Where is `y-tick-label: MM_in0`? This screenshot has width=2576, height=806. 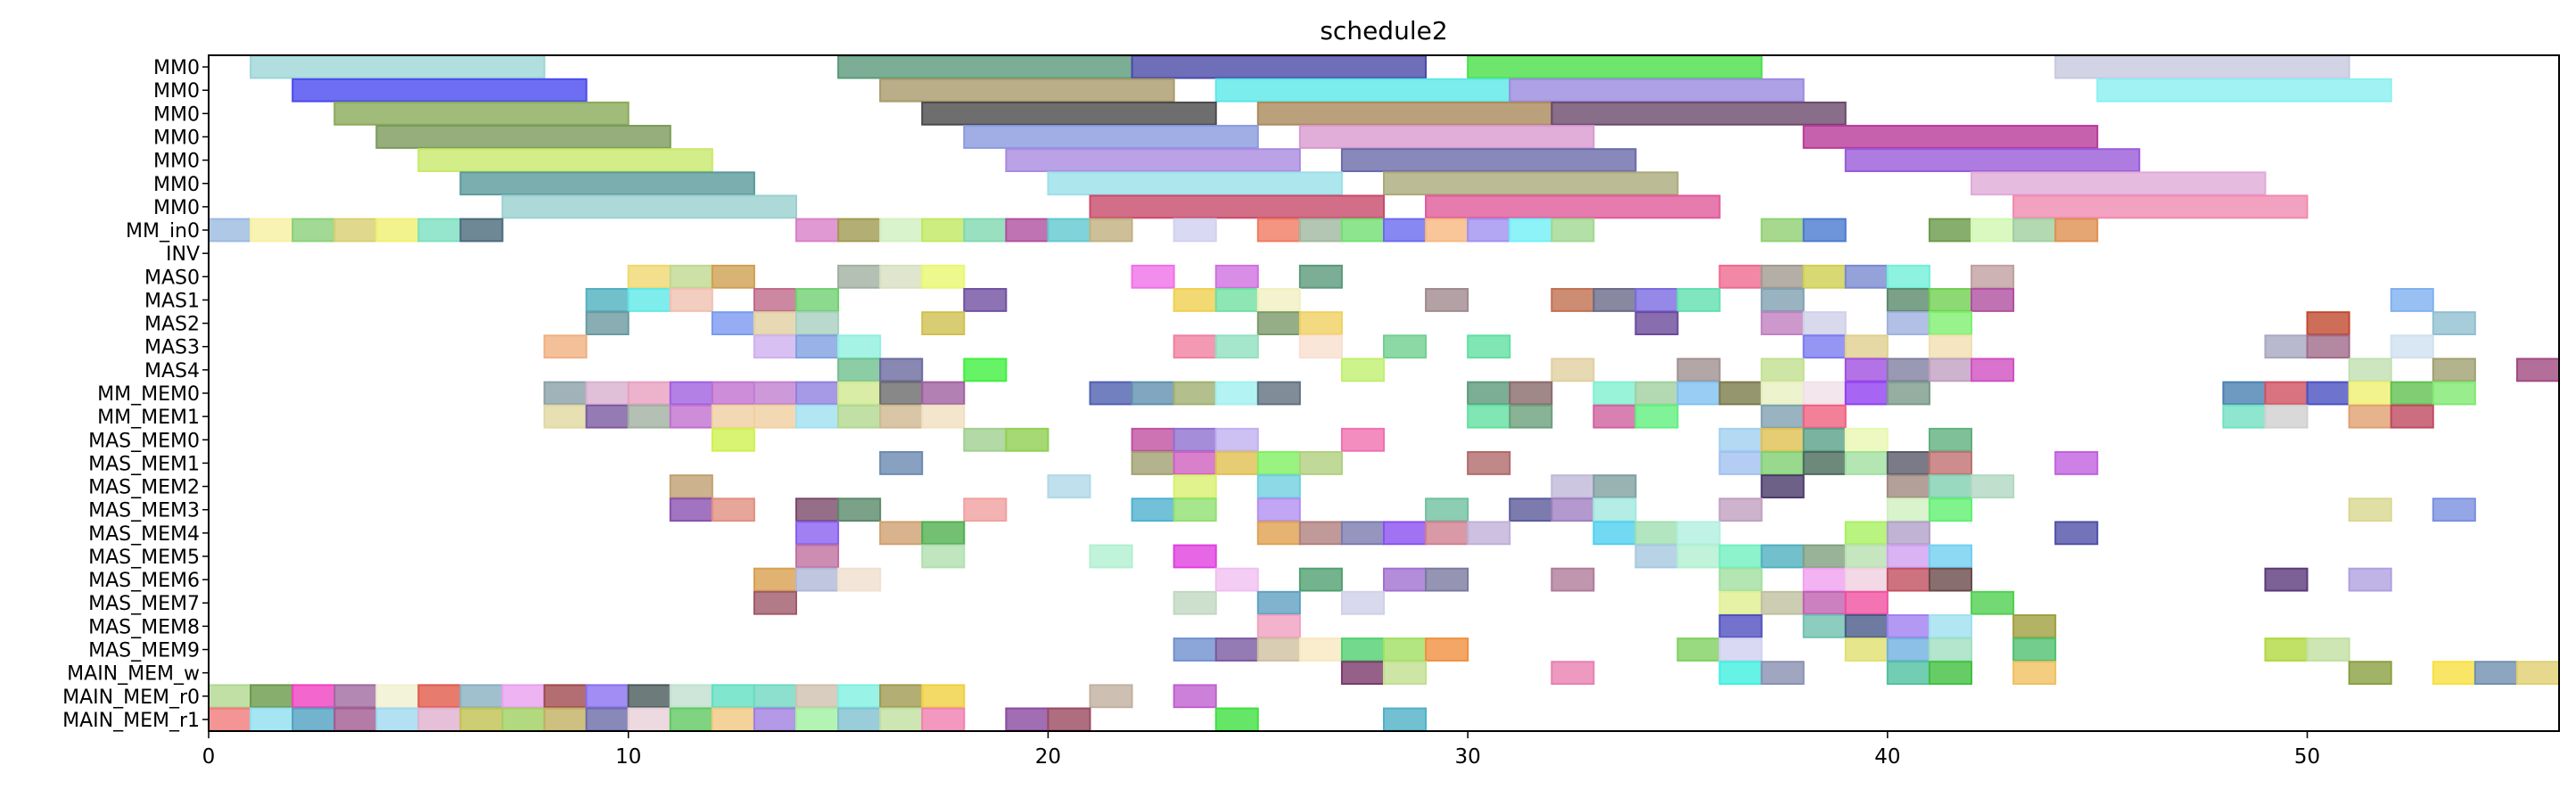
y-tick-label: MM_in0 is located at coordinates (163, 231).